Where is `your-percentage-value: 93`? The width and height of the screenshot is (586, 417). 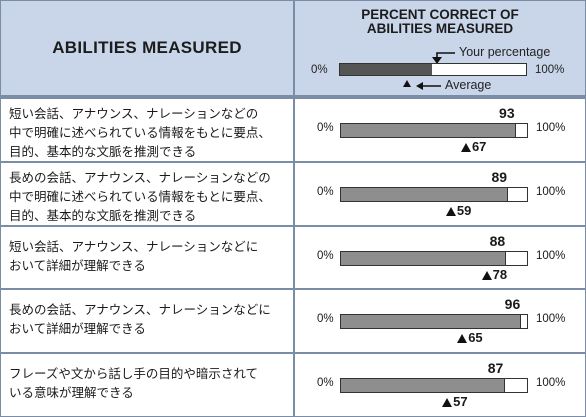 your-percentage-value: 93 is located at coordinates (507, 113).